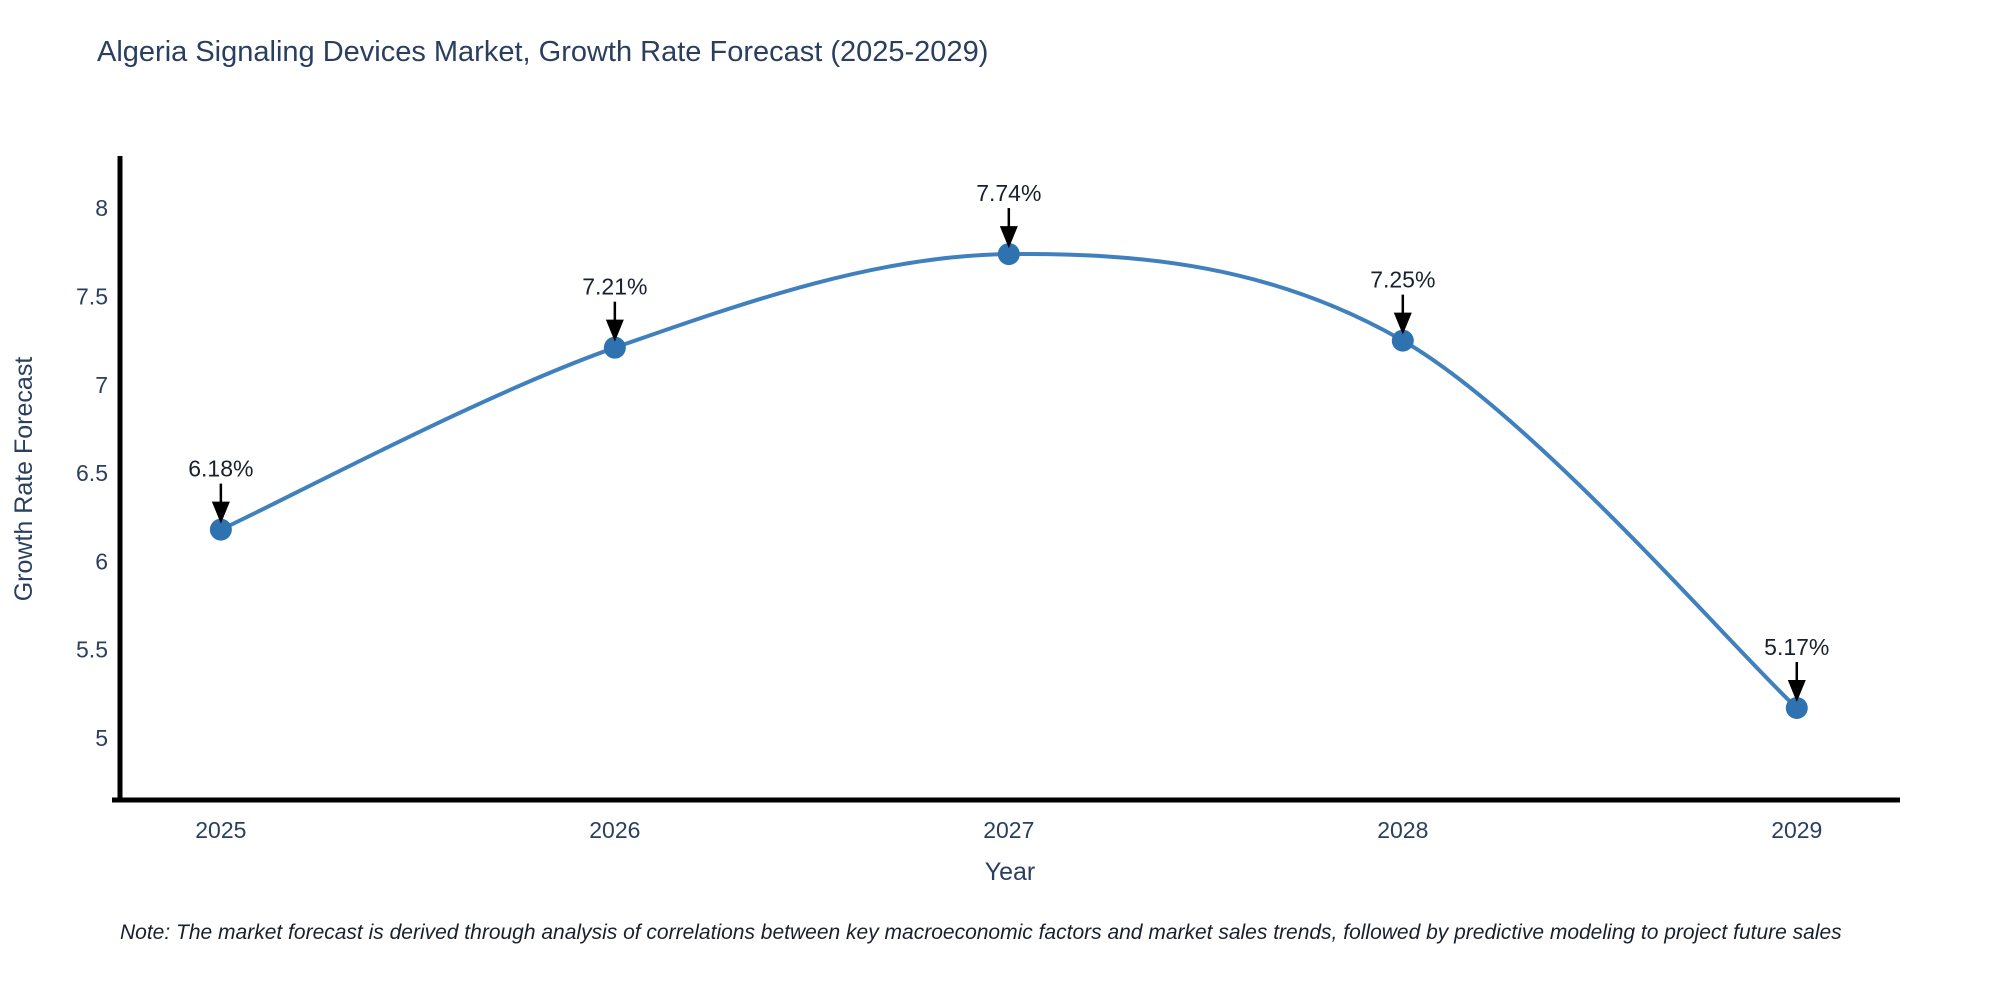 The image size is (2000, 1000). Describe the element at coordinates (101, 385) in the screenshot. I see `y-tick-label: 7` at that location.